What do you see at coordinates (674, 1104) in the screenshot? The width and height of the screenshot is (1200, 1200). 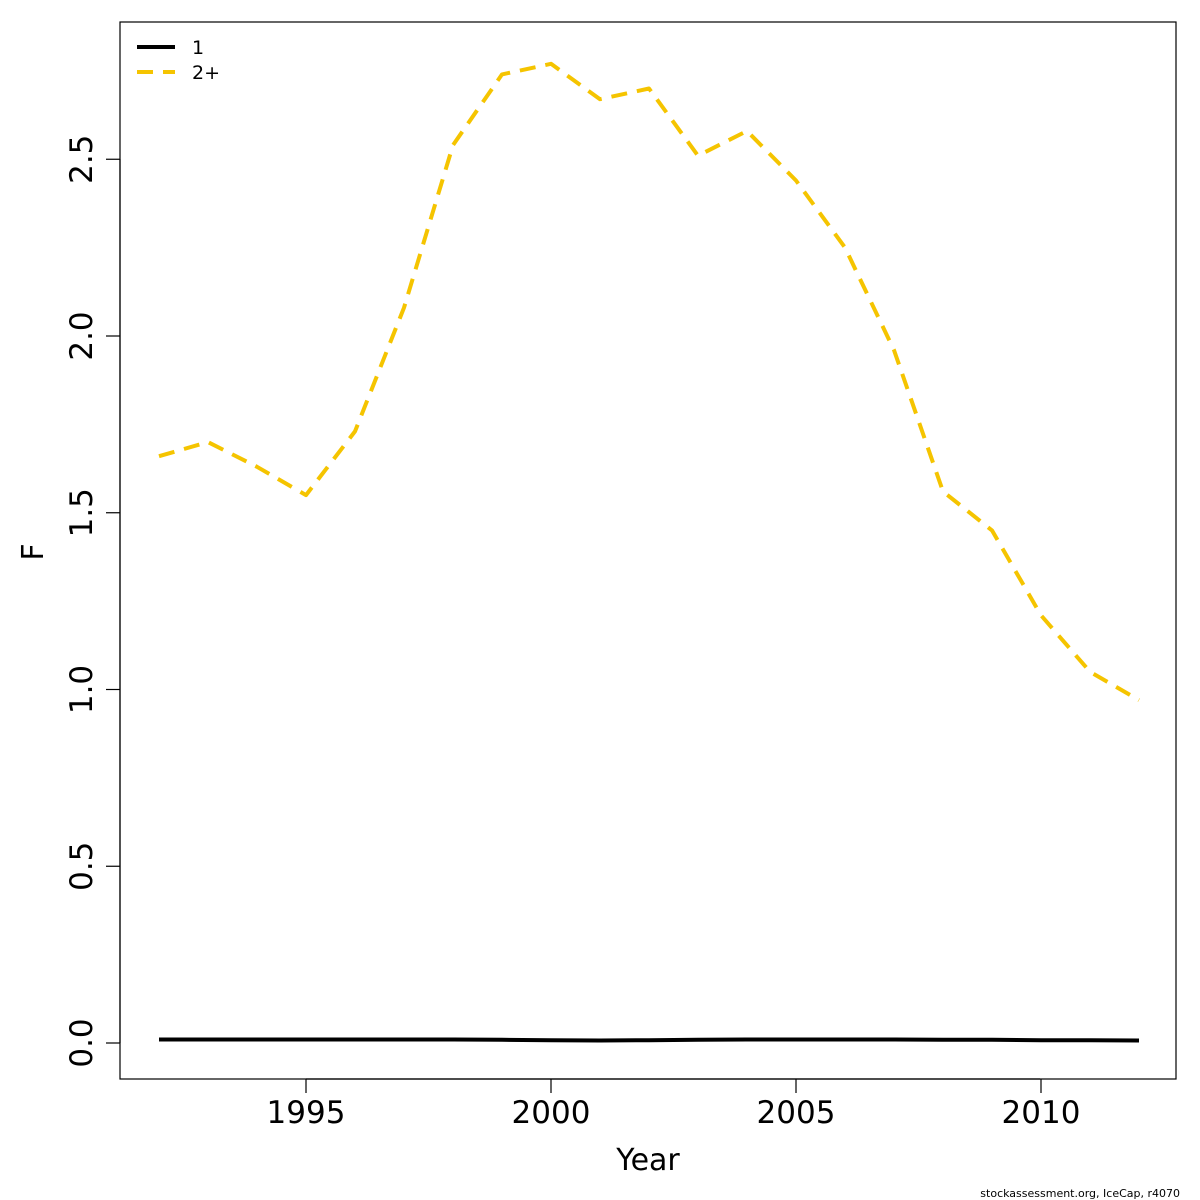 I see `x-axis: 1995 2000 2005 2010` at bounding box center [674, 1104].